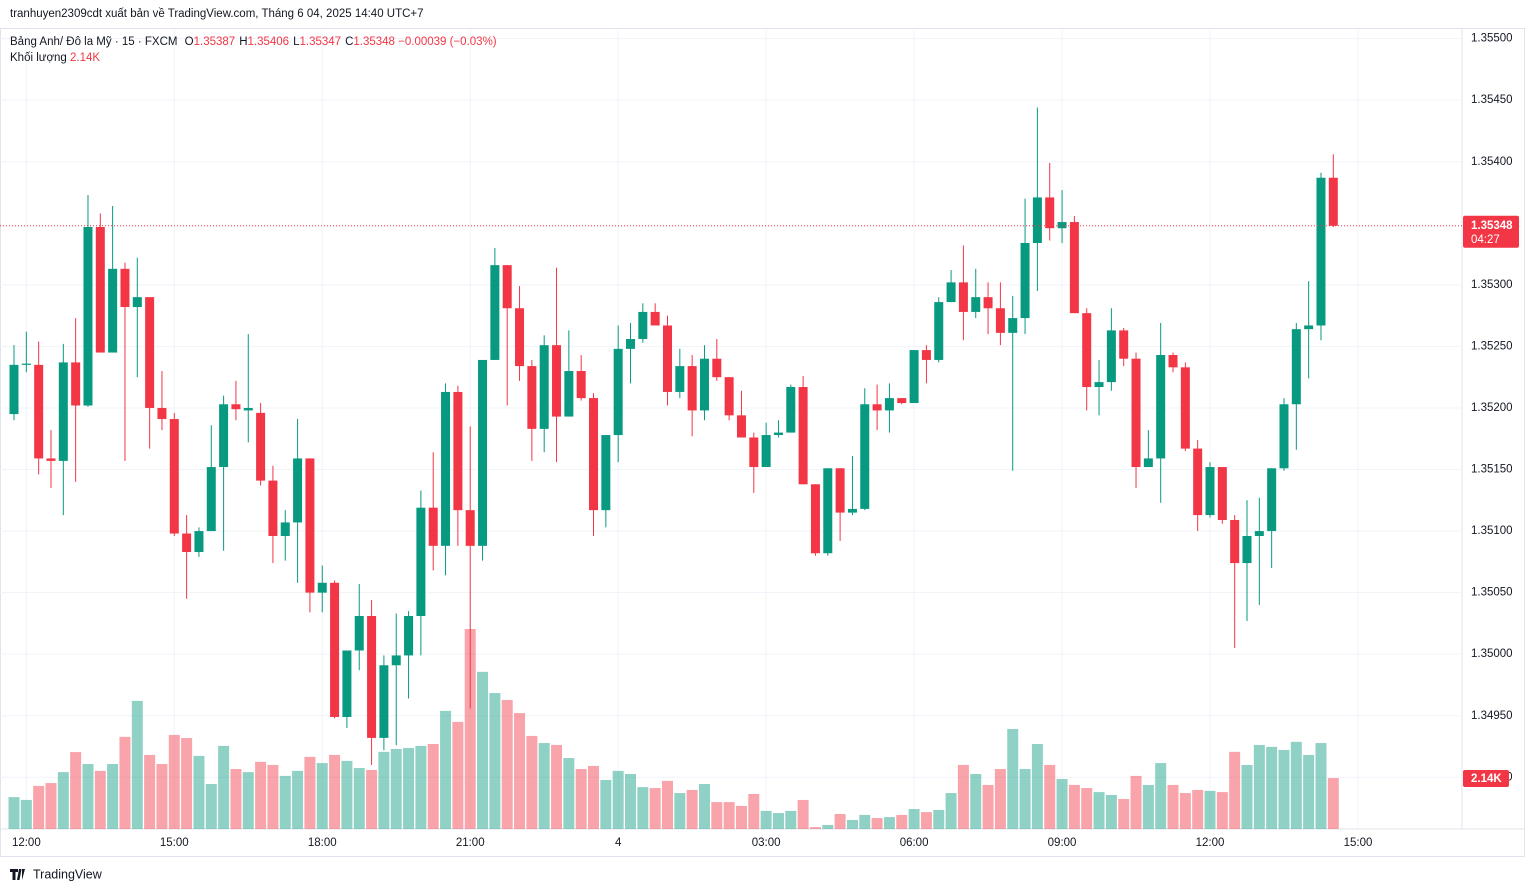  What do you see at coordinates (914, 843) in the screenshot?
I see `x-tick-label: 06:00` at bounding box center [914, 843].